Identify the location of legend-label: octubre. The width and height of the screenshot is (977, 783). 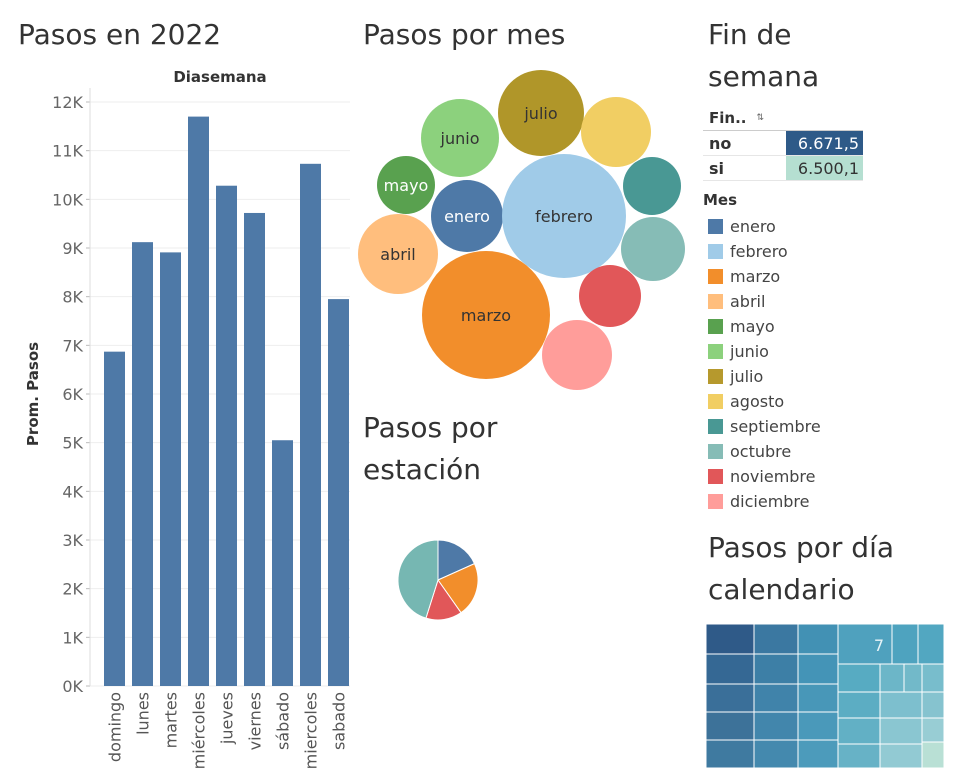
(761, 451).